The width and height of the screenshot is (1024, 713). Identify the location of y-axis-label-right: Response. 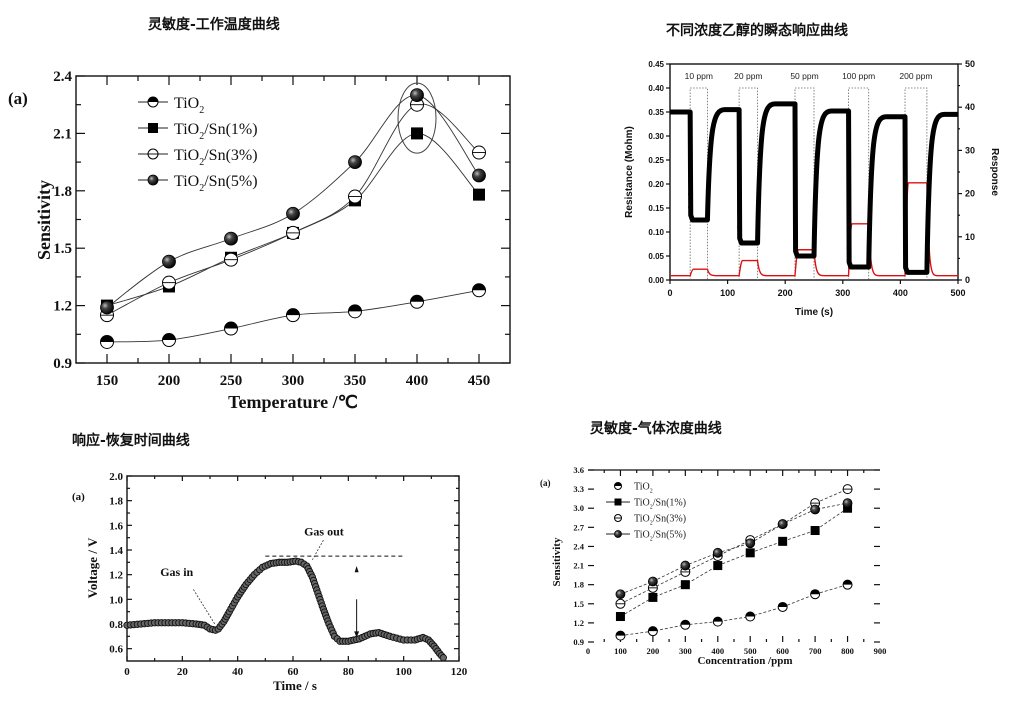
(994, 172).